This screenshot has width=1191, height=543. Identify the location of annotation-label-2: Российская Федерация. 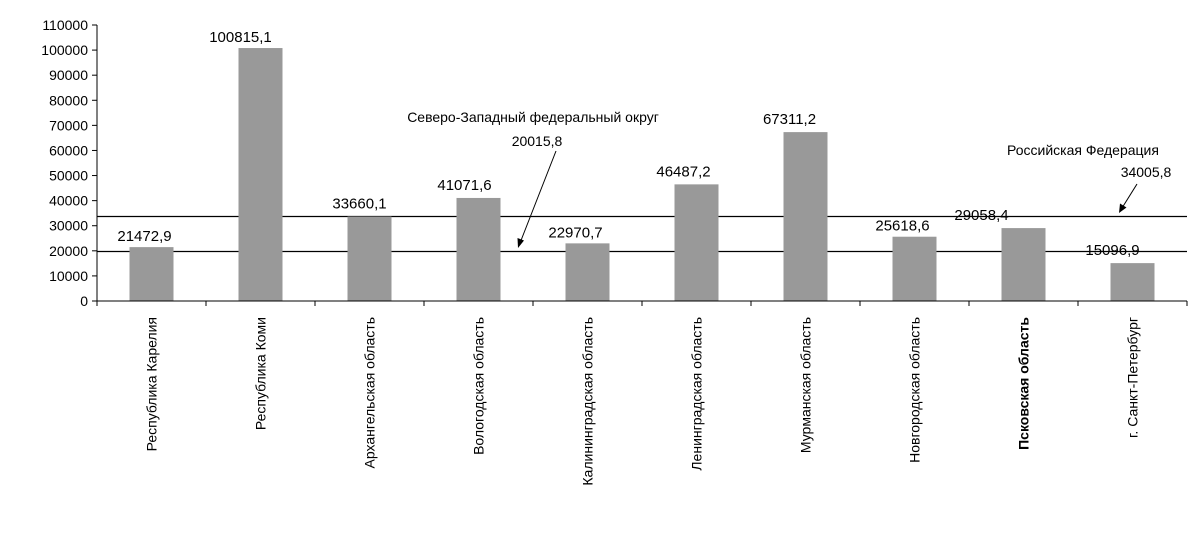
(1083, 150).